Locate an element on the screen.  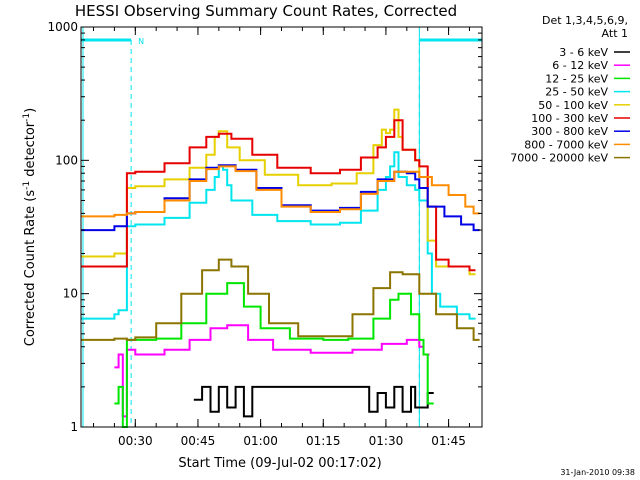
legend-header-0: Det 1,3,4,5,6,9, is located at coordinates (585, 20).